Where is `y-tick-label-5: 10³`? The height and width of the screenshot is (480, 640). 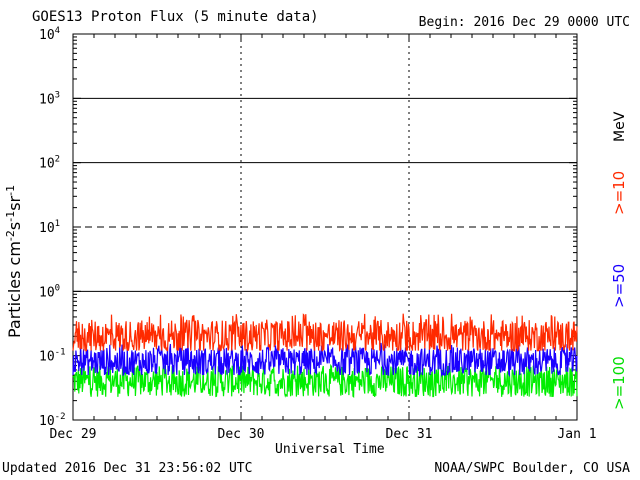 y-tick-label-5: 10³ is located at coordinates (49, 98).